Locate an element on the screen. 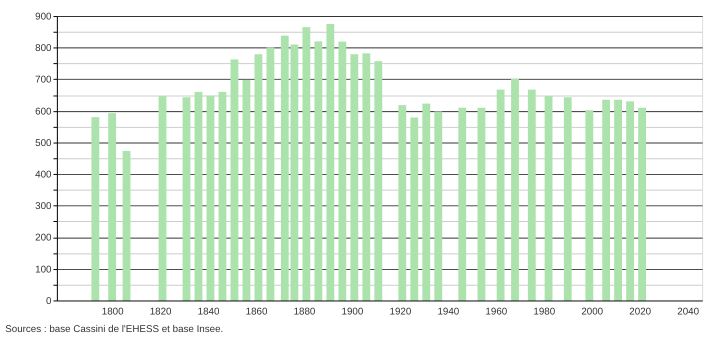 The width and height of the screenshot is (710, 340). x-tick-label: 2000 is located at coordinates (592, 312).